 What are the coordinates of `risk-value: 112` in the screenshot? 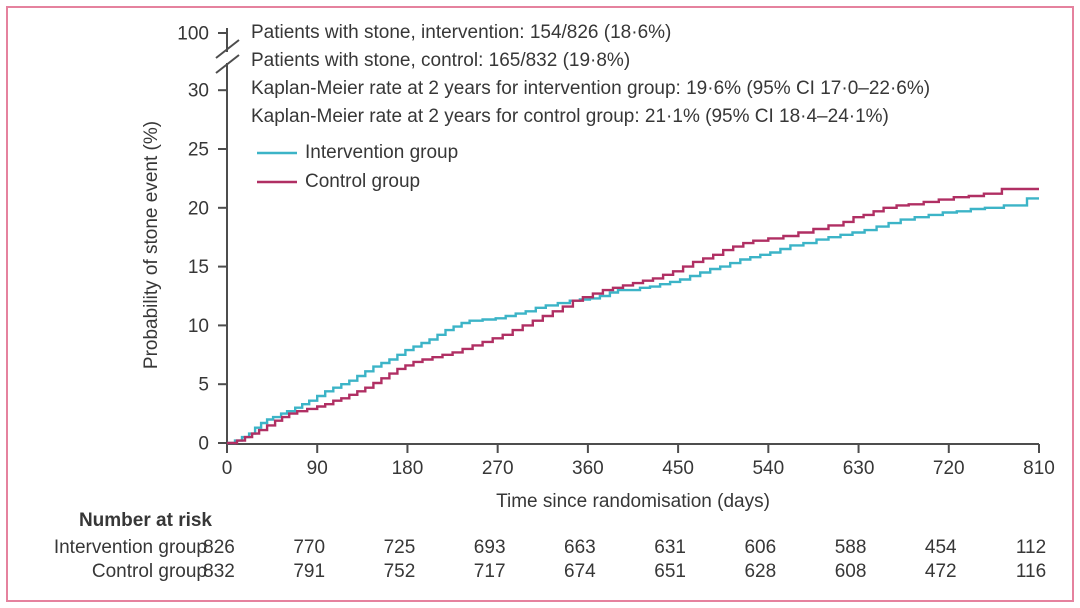 It's located at (1031, 547).